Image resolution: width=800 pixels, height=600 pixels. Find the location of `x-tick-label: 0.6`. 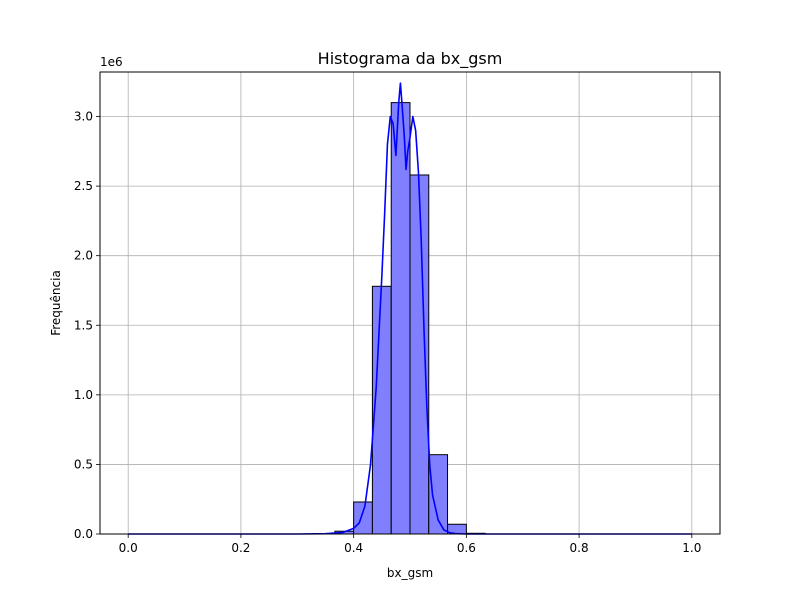

x-tick-label: 0.6 is located at coordinates (466, 548).